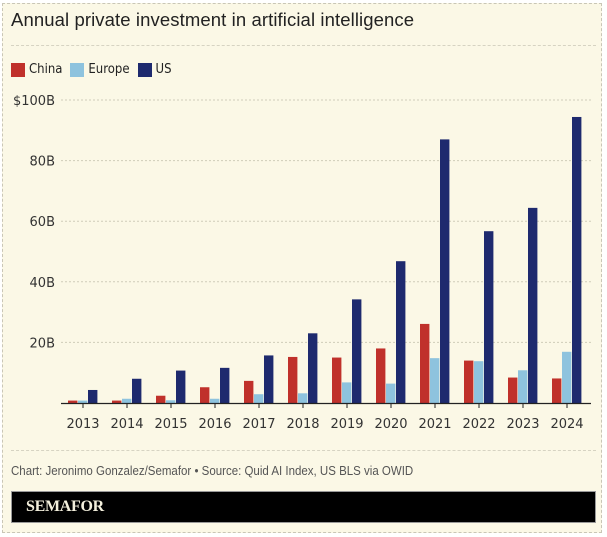 This screenshot has height=537, width=607. Describe the element at coordinates (435, 380) in the screenshot. I see `bar-europe-2021` at that location.